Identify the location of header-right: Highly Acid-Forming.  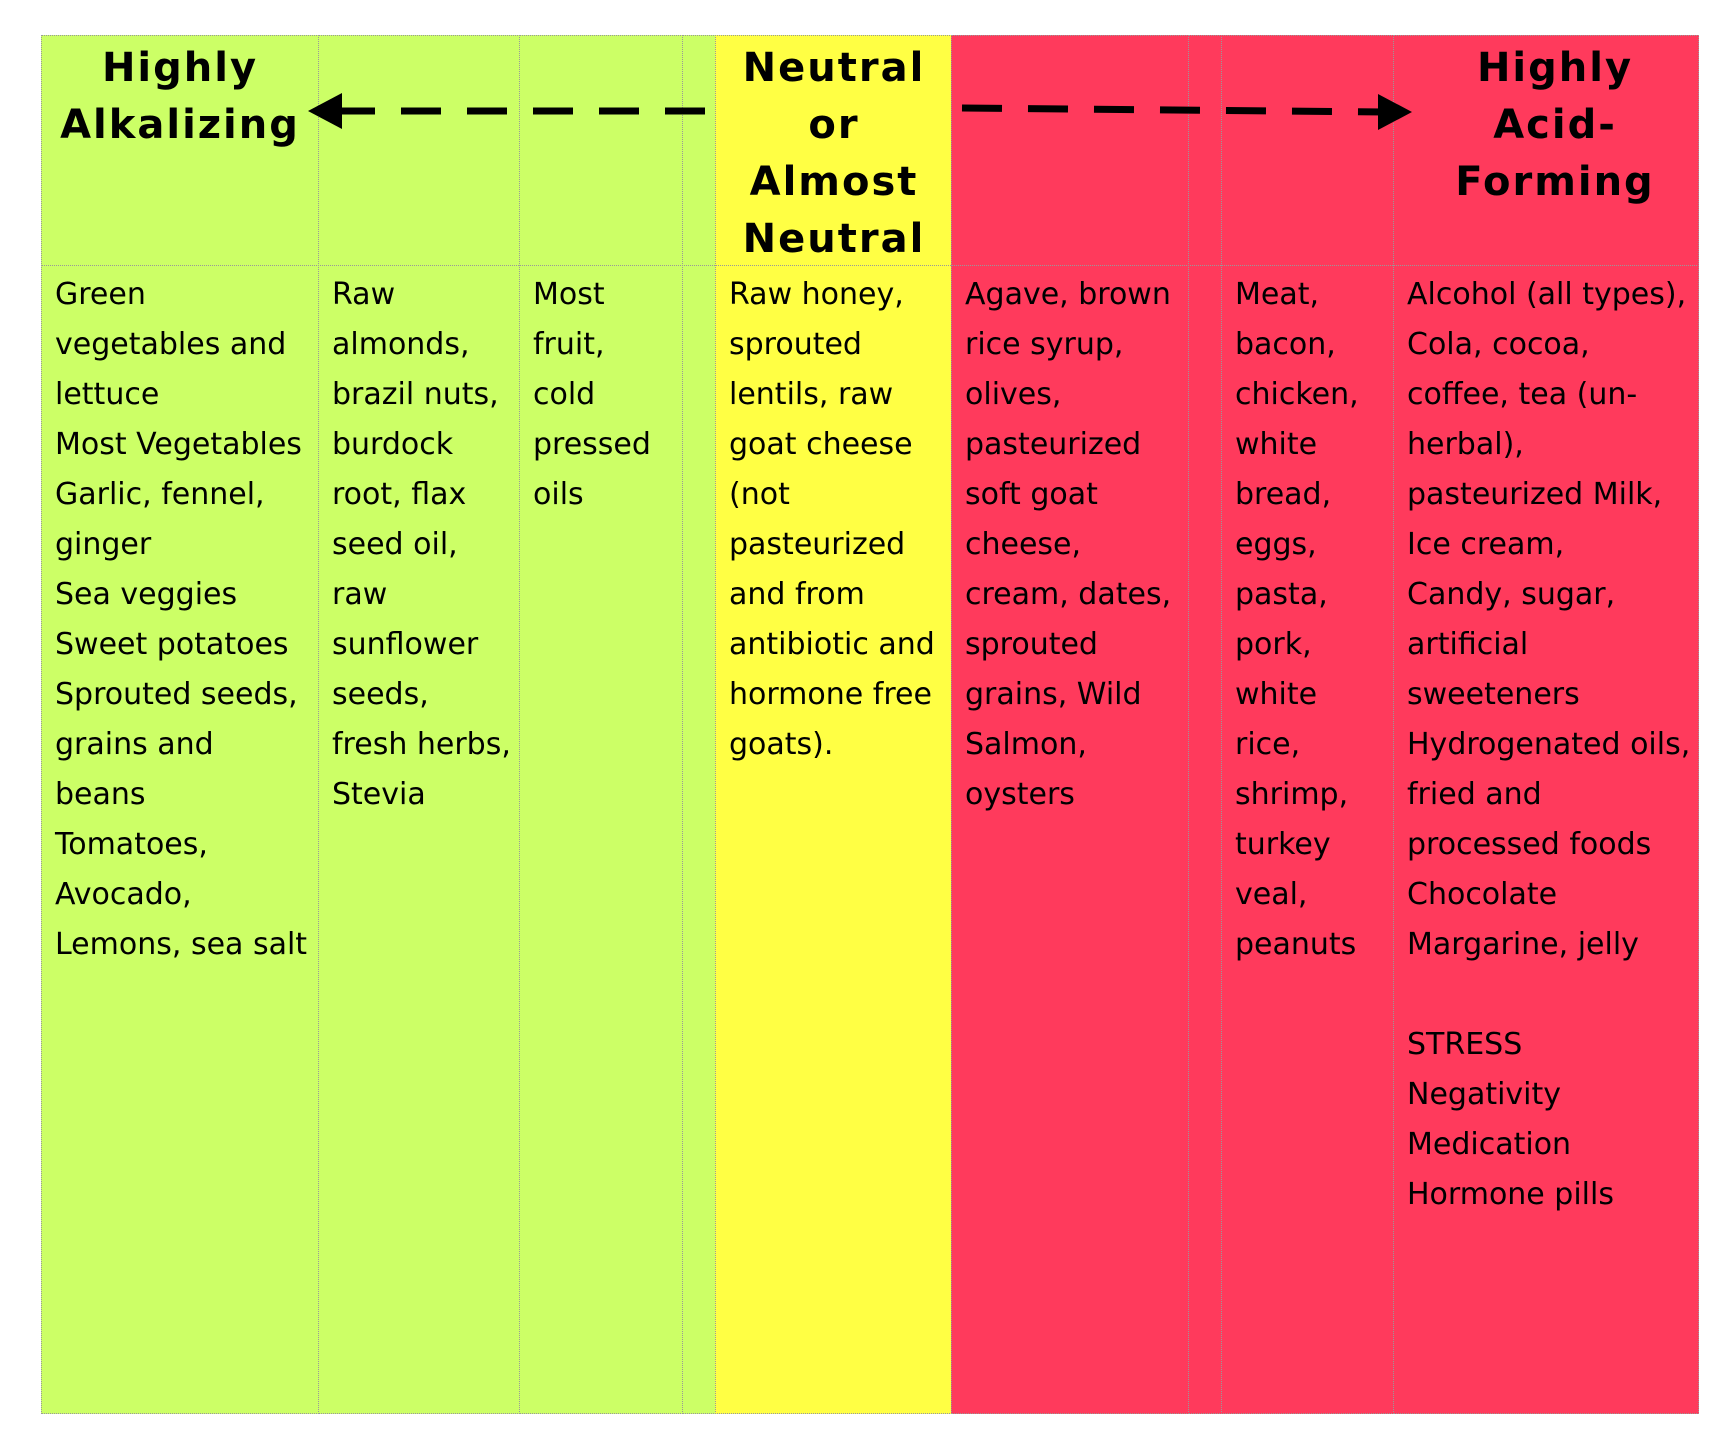
(1555, 125).